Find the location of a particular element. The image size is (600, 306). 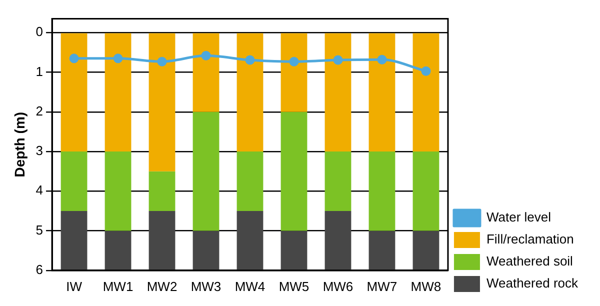

legend-label: Fill/reclamation is located at coordinates (530, 239).